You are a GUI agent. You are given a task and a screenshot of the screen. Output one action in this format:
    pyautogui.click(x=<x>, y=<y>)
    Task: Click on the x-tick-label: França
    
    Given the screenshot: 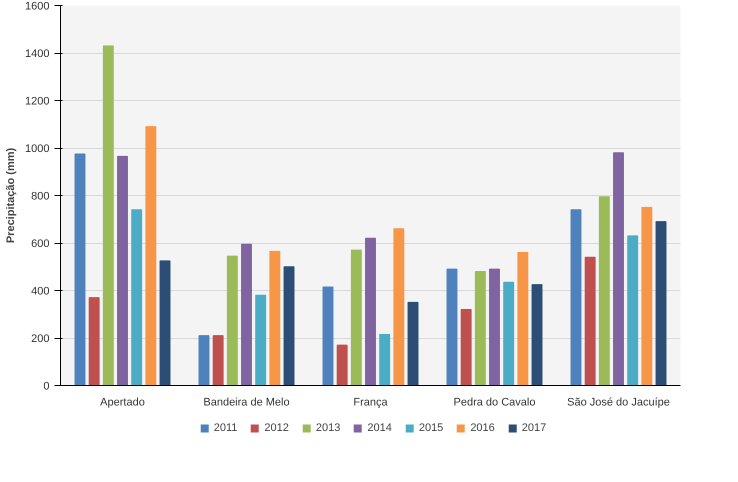 What is the action you would take?
    pyautogui.click(x=370, y=402)
    